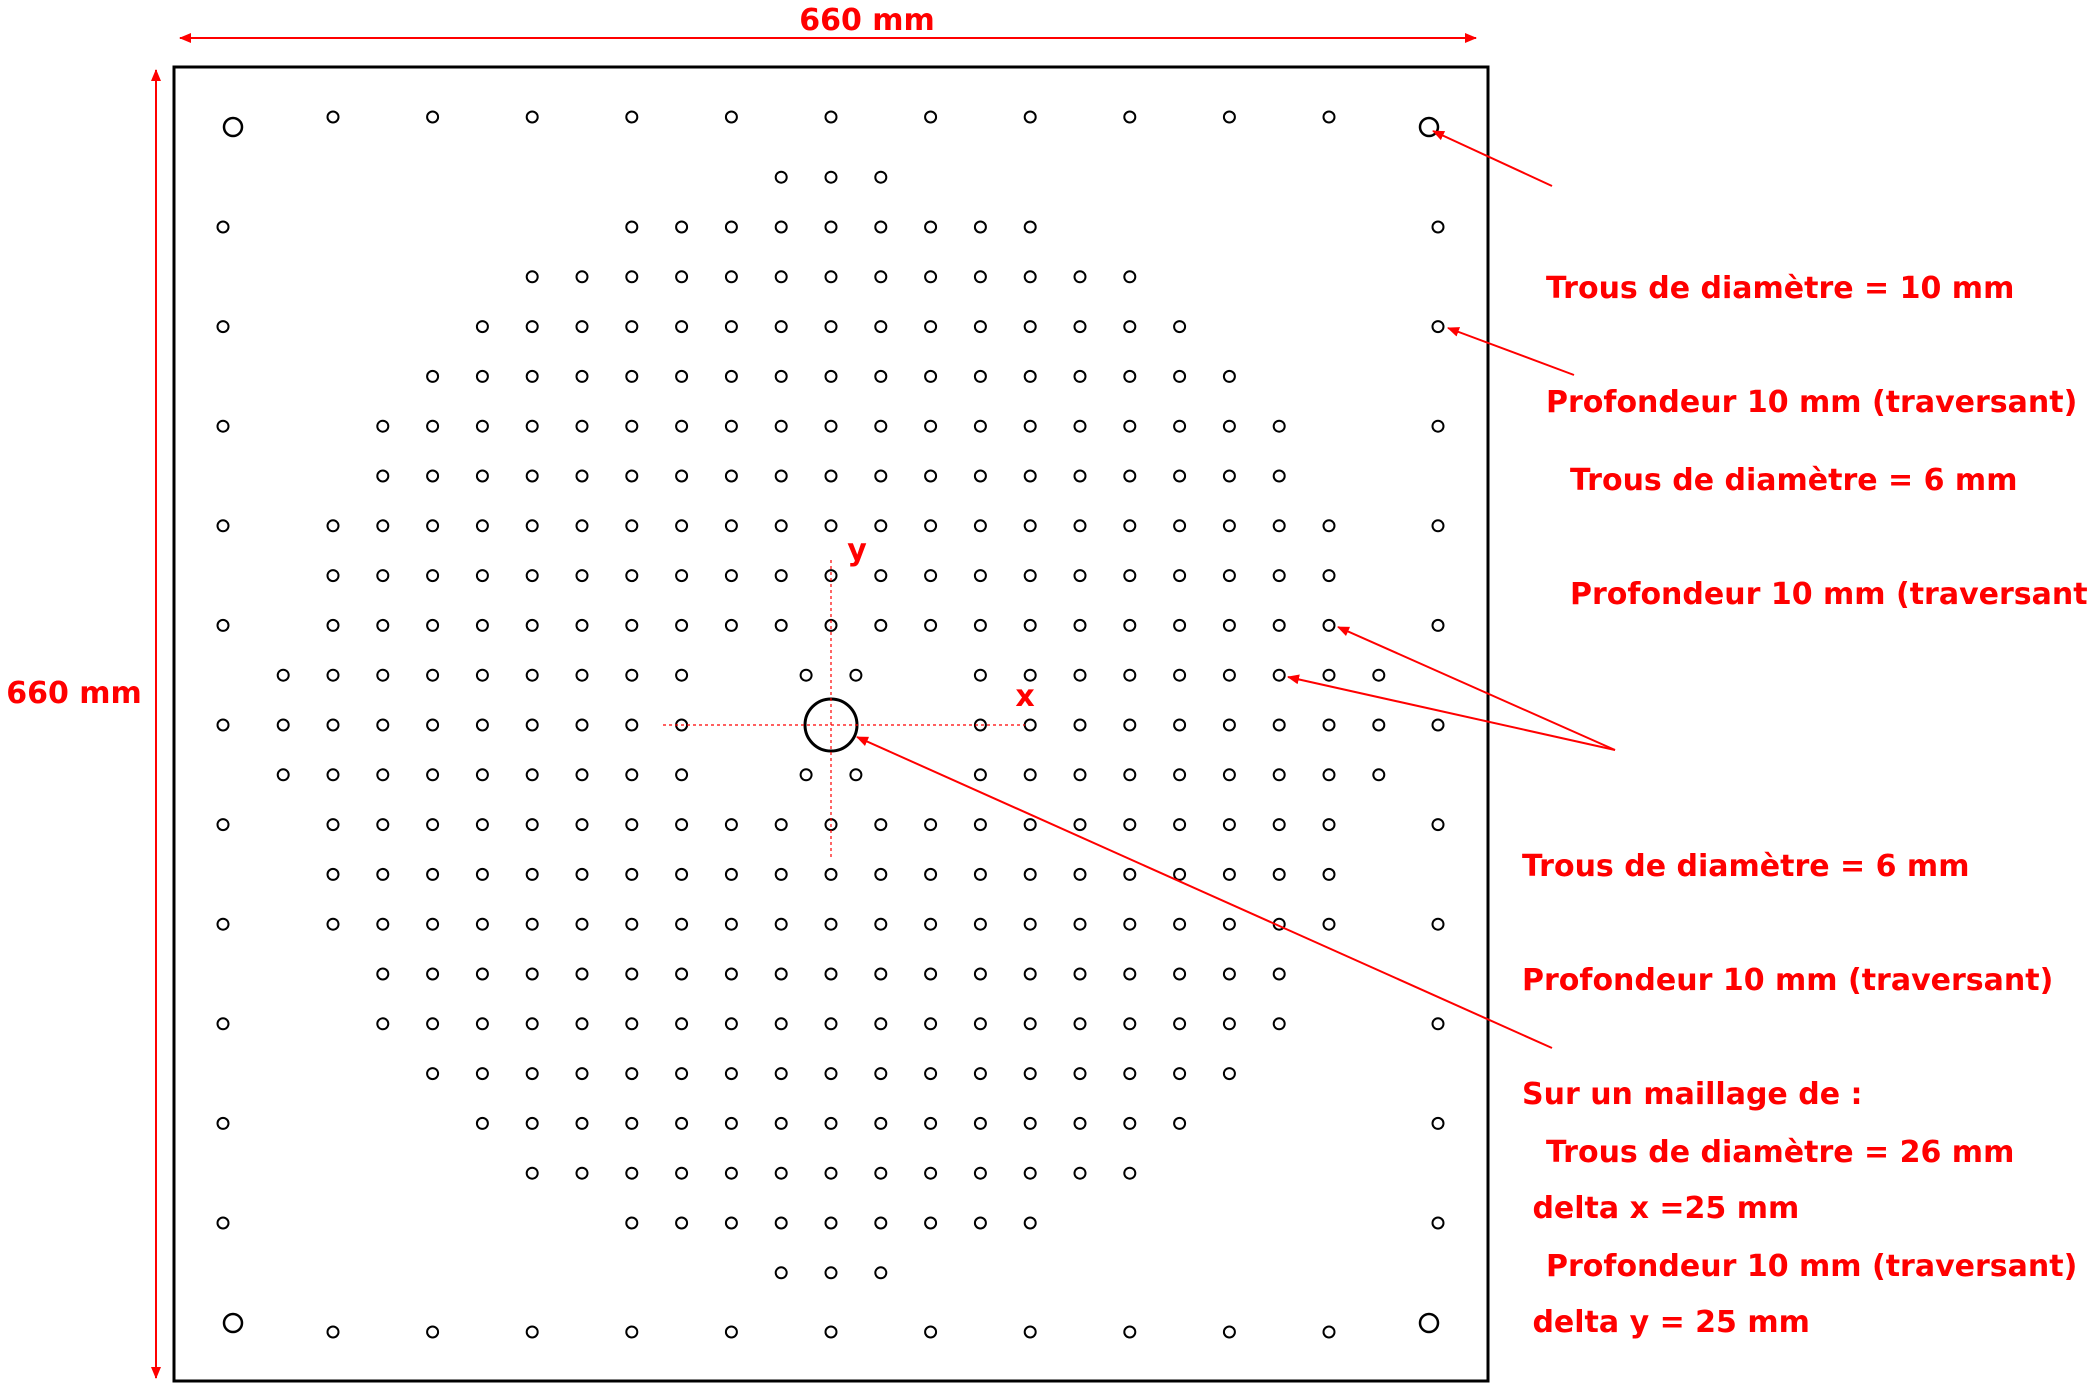 The width and height of the screenshot is (2088, 1383). I want to click on x-axis-label: x, so click(1024, 696).